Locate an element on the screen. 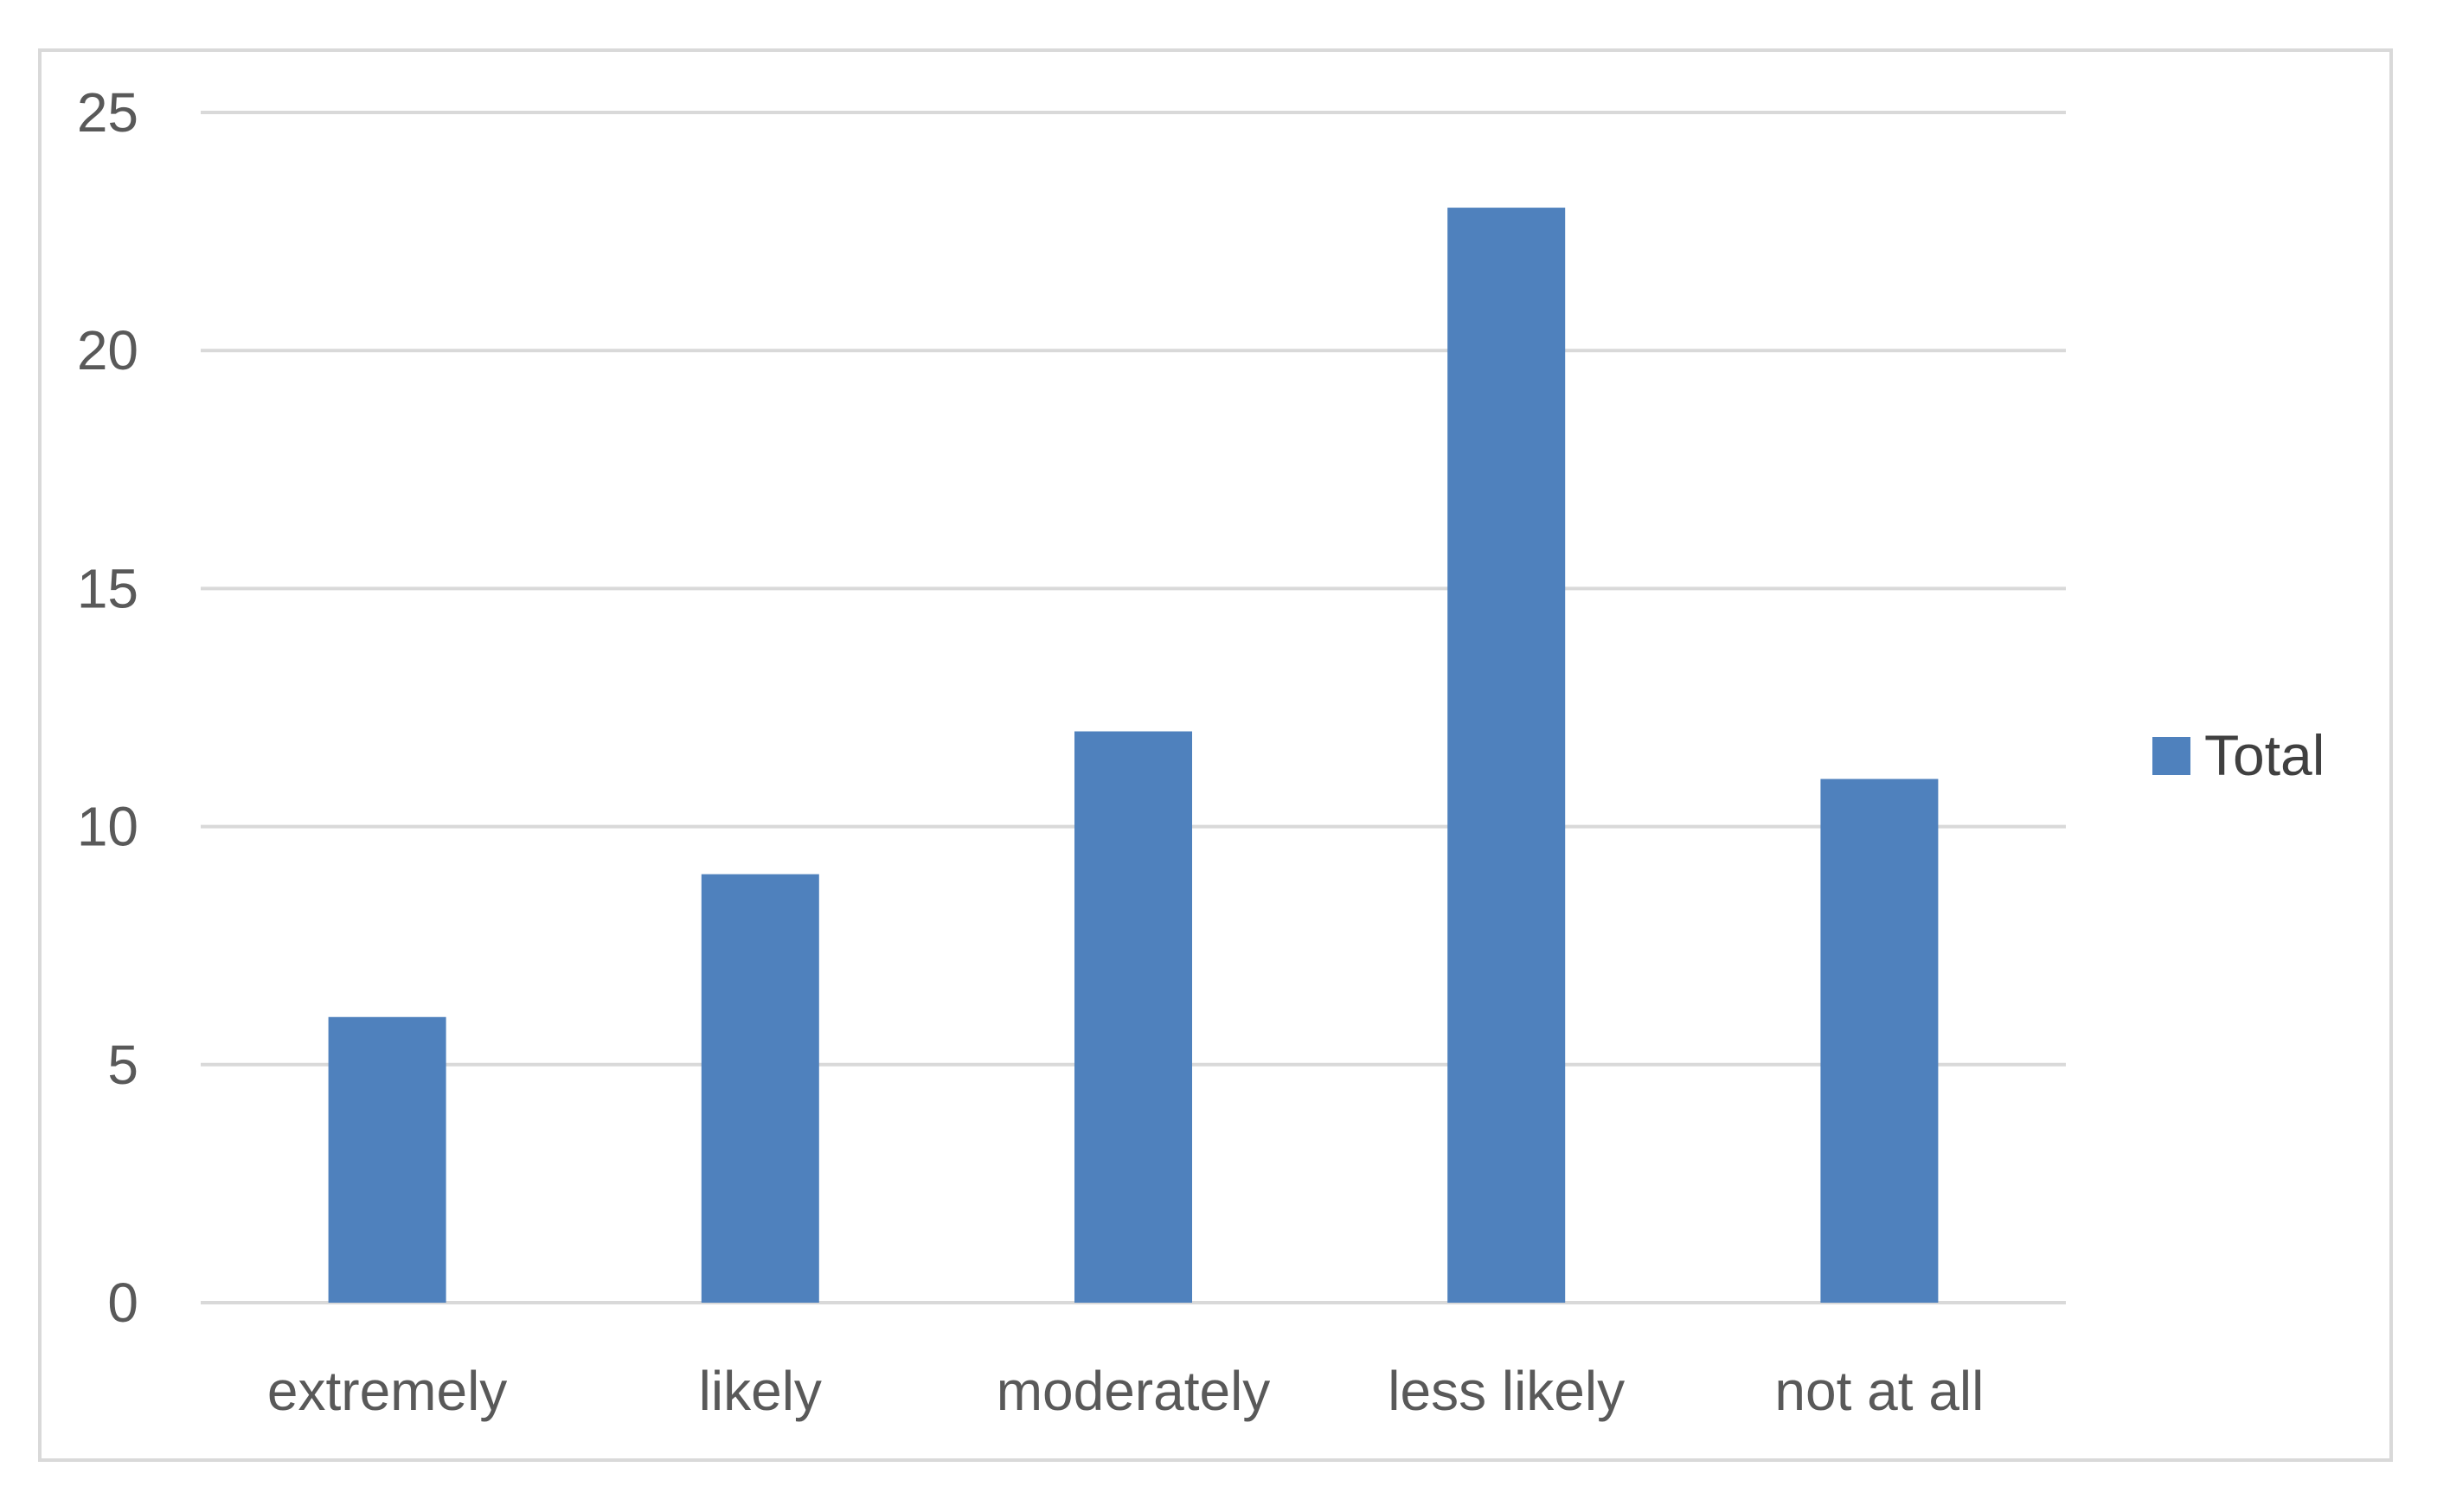  bar-less-likely is located at coordinates (1506, 756).